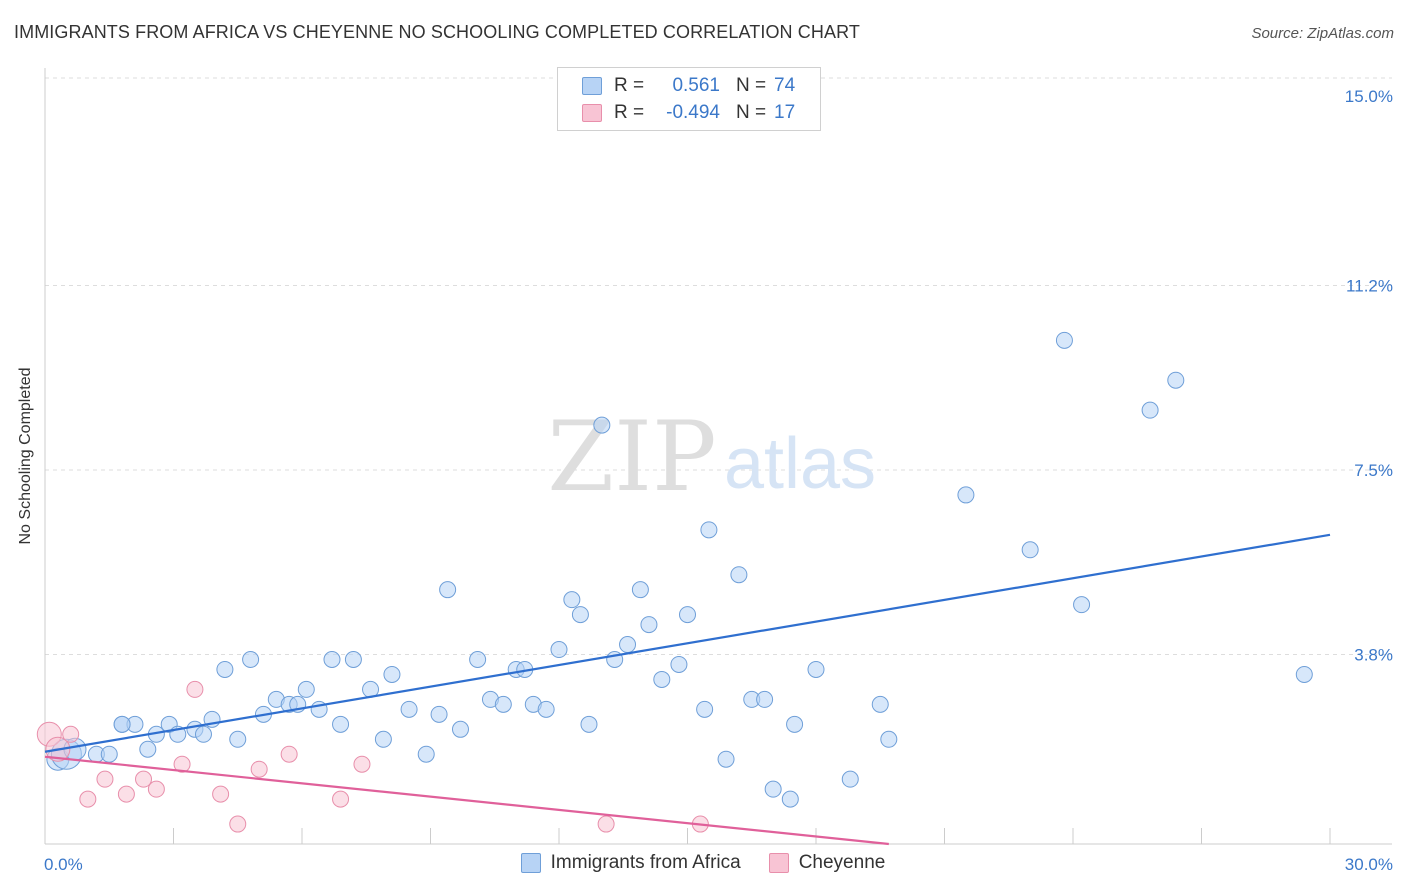 The height and width of the screenshot is (892, 1406). I want to click on series-legend: Immigrants from Africa Cheyenne, so click(703, 863).